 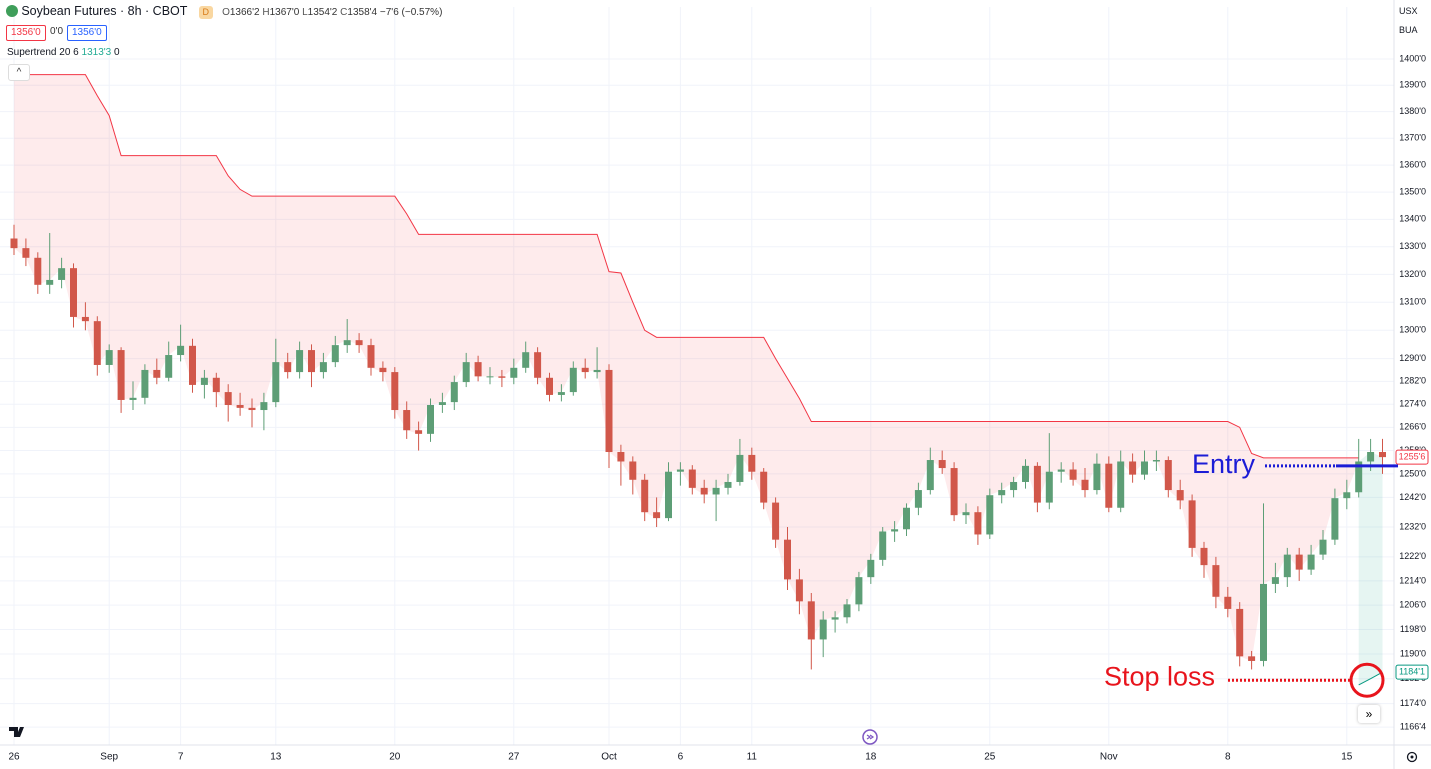 What do you see at coordinates (1412, 219) in the screenshot?
I see `y-tick-label: 1340'0` at bounding box center [1412, 219].